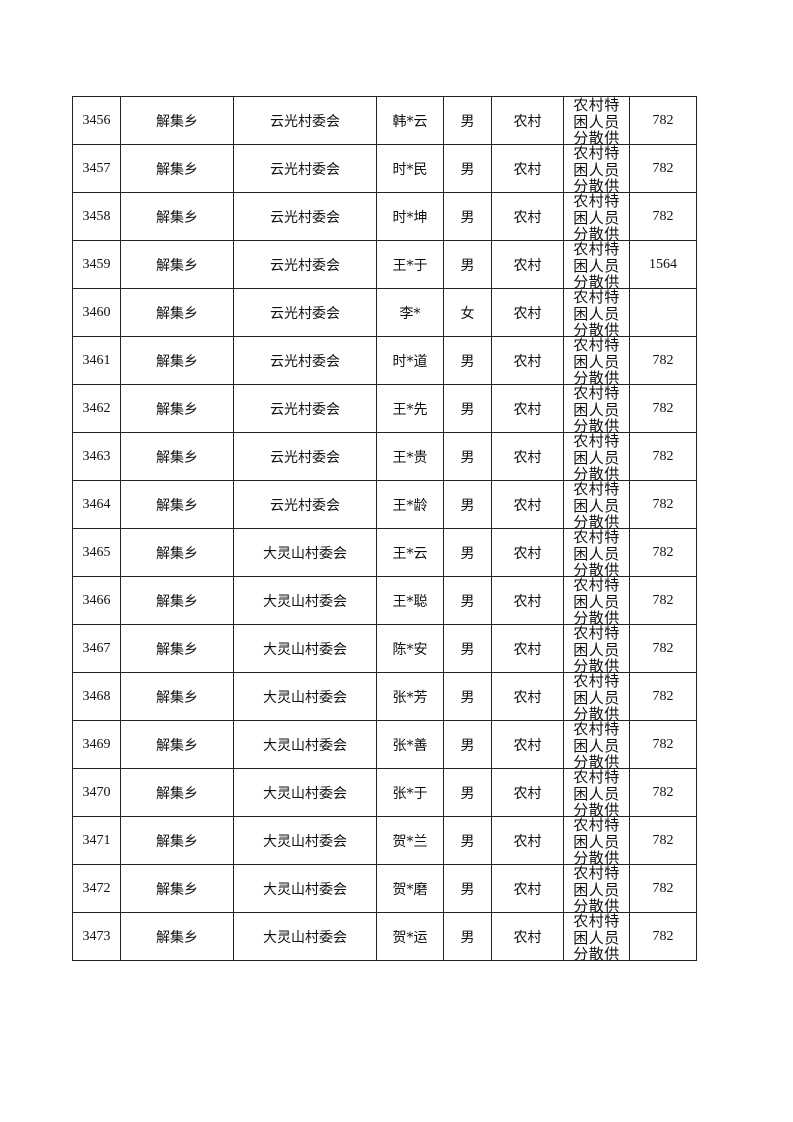 This screenshot has height=1122, width=793. What do you see at coordinates (410, 600) in the screenshot?
I see `person-name-cell: 王*聪` at bounding box center [410, 600].